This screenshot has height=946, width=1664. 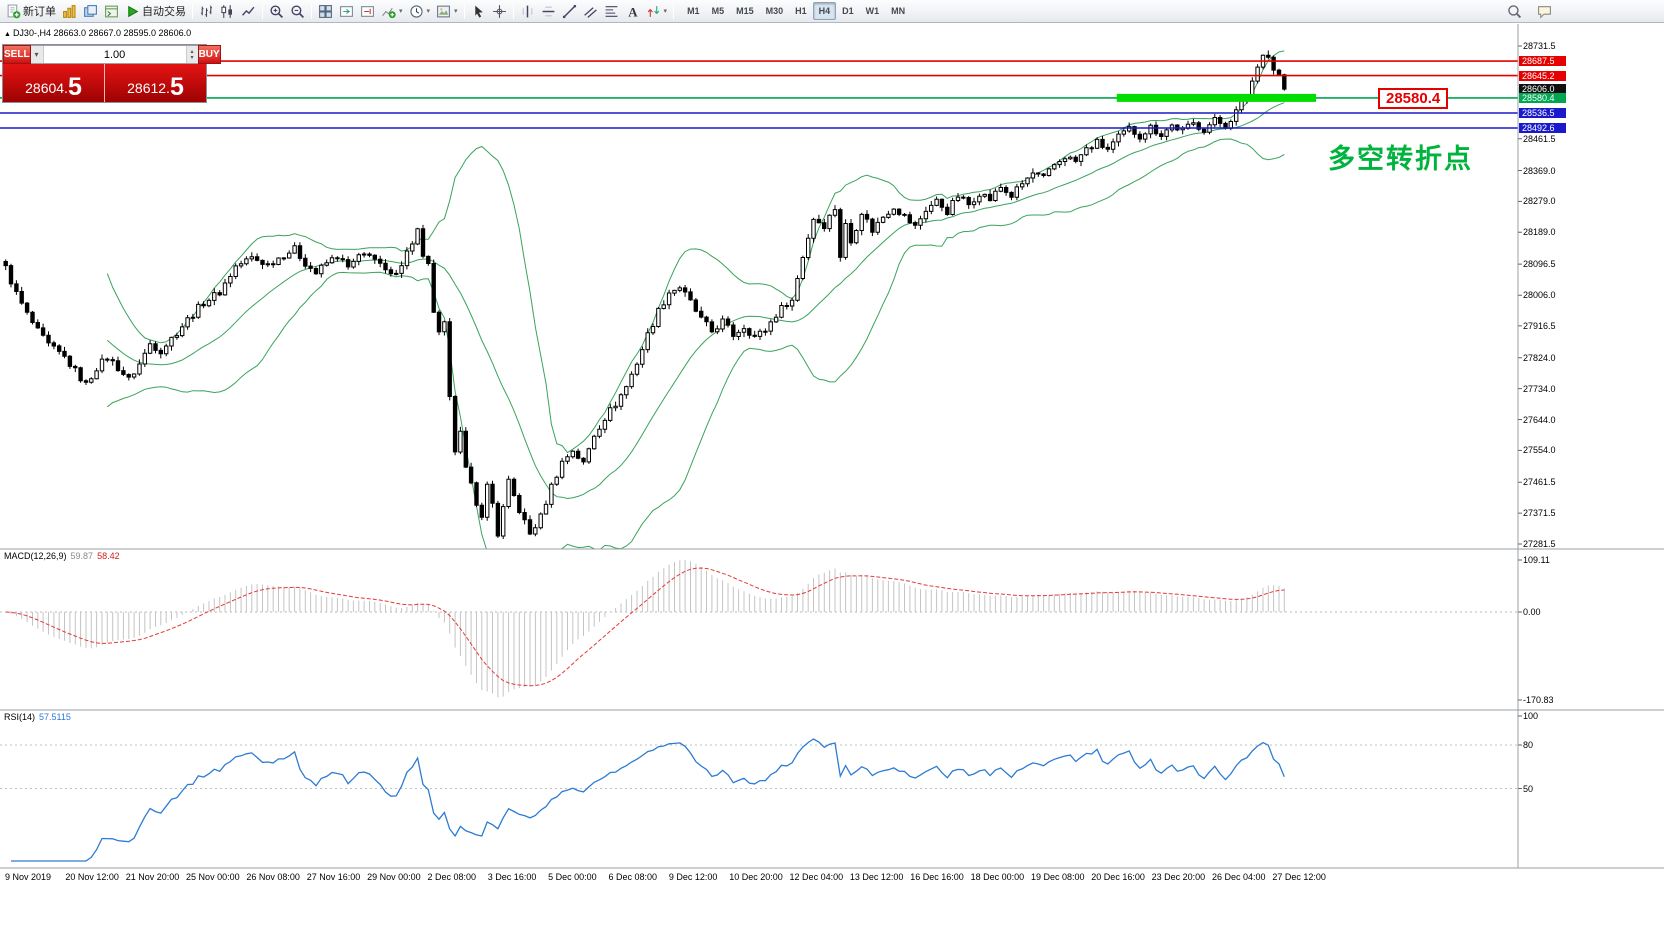 What do you see at coordinates (693, 11) in the screenshot?
I see `timeframe-m1: M1` at bounding box center [693, 11].